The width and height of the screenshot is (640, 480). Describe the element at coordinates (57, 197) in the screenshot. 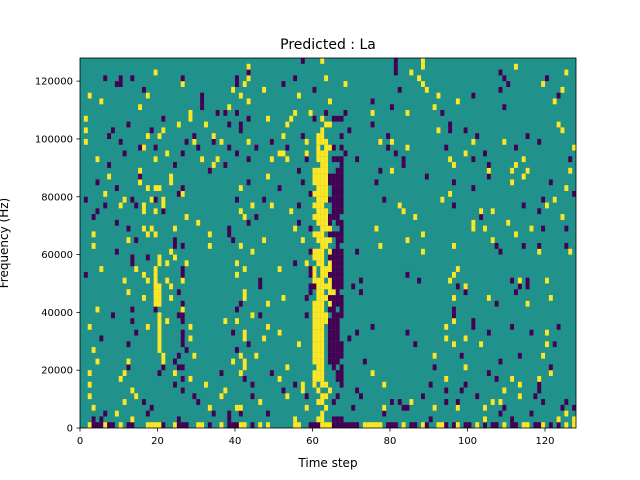

I see `y-tick-label: 80000` at that location.